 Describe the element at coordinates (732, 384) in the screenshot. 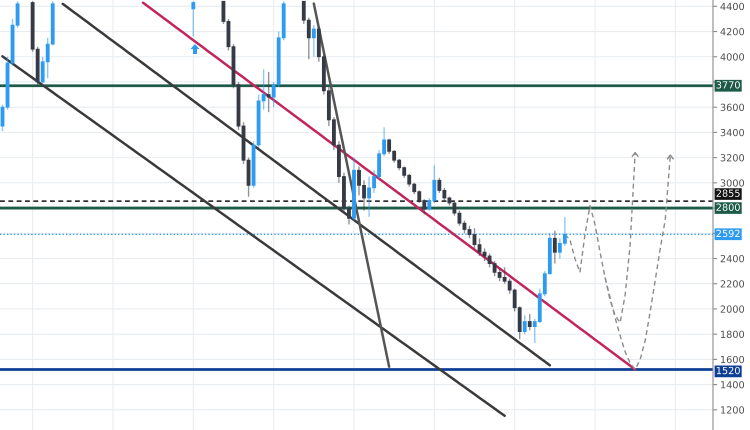

I see `y-tick-label: 1400` at that location.